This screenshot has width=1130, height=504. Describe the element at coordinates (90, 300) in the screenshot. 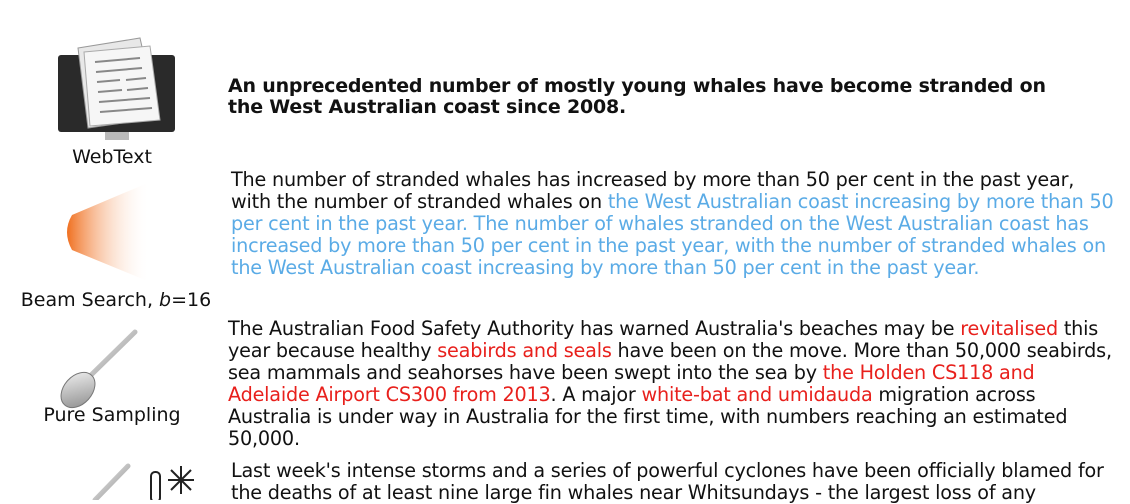

I see `label-text: Beam Search,` at that location.